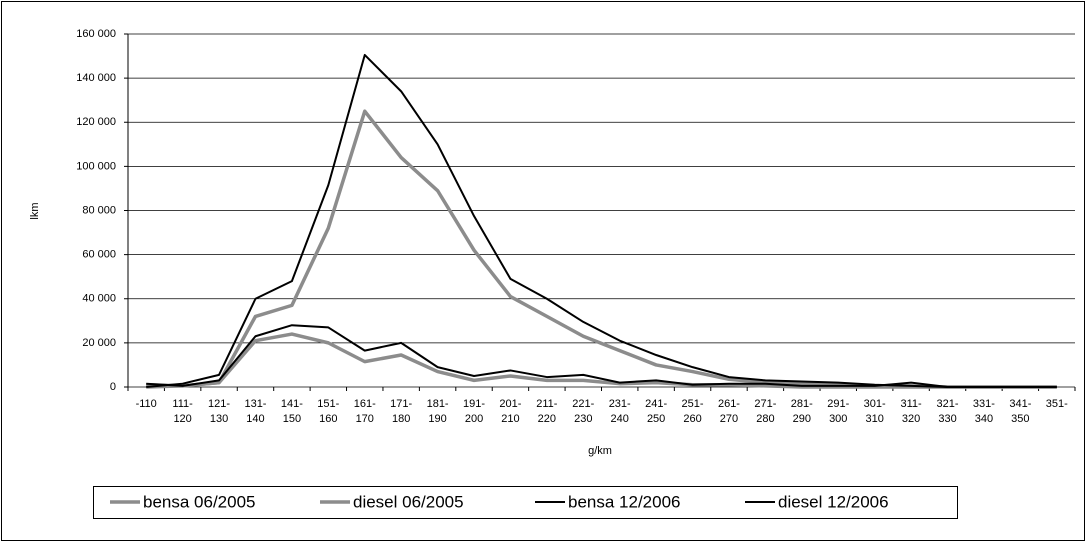 This screenshot has height=542, width=1086. I want to click on x-tick-label: 261- 270, so click(728, 411).